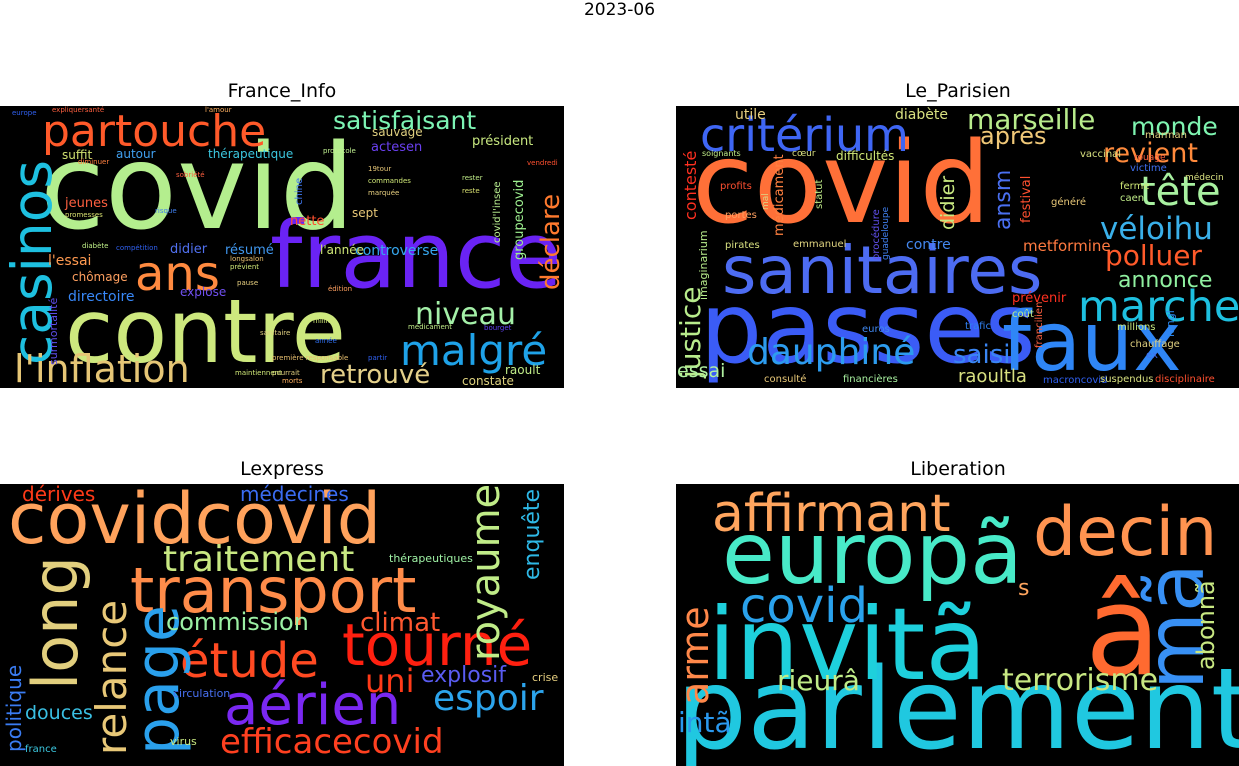  Describe the element at coordinates (1148, 168) in the screenshot. I see `cloud-word: victime` at that location.